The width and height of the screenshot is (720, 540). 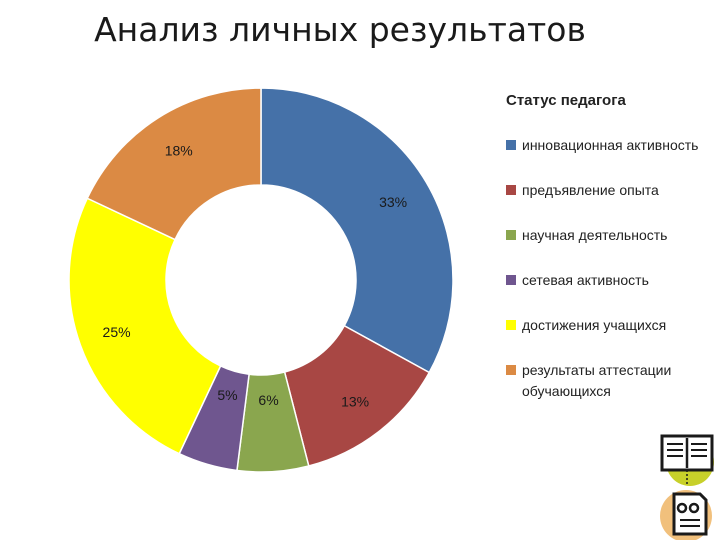 I want to click on slice-data-label: 18%, so click(x=179, y=150).